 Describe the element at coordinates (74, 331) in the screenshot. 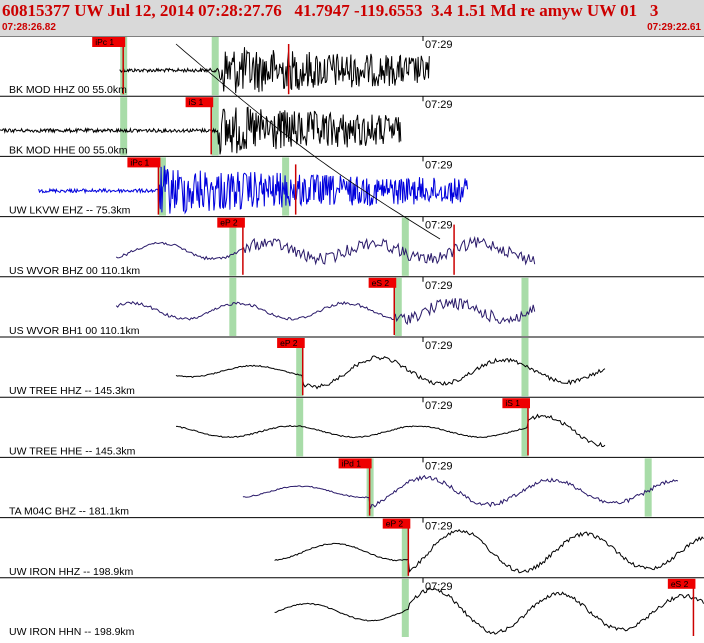

I see `channel-label: US WVOR BH1 00 110.1km` at that location.